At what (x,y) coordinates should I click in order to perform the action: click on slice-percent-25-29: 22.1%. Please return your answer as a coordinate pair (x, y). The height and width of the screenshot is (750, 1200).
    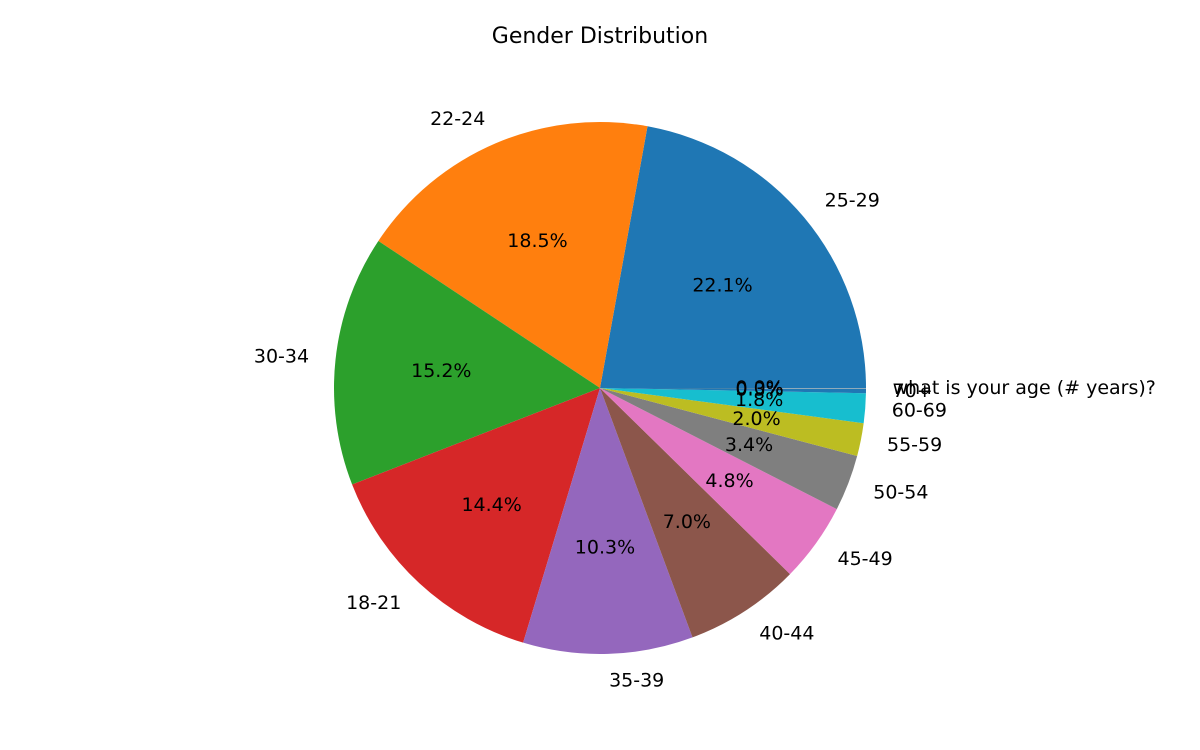
    Looking at the image, I should click on (722, 286).